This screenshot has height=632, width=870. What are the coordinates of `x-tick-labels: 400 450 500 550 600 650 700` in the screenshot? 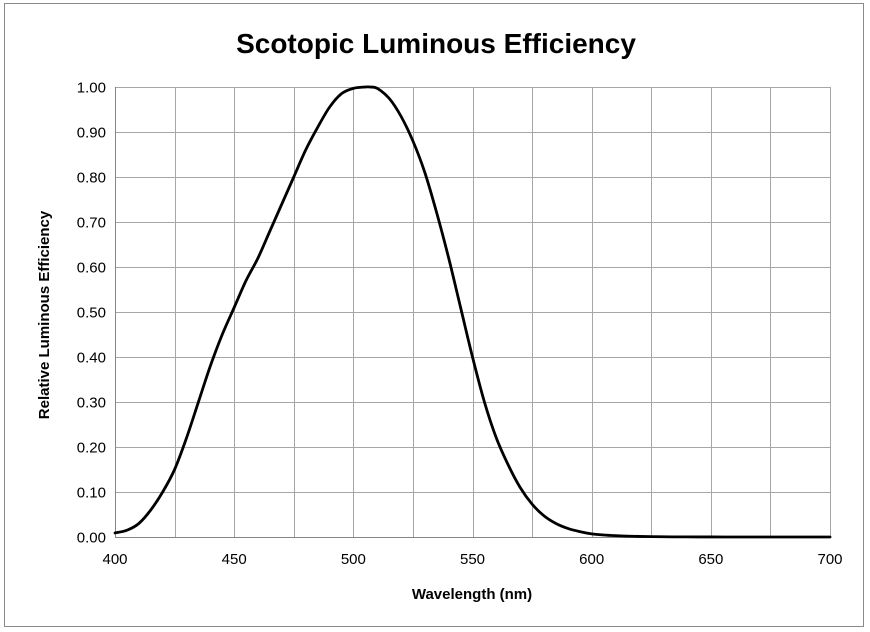 It's located at (472, 559).